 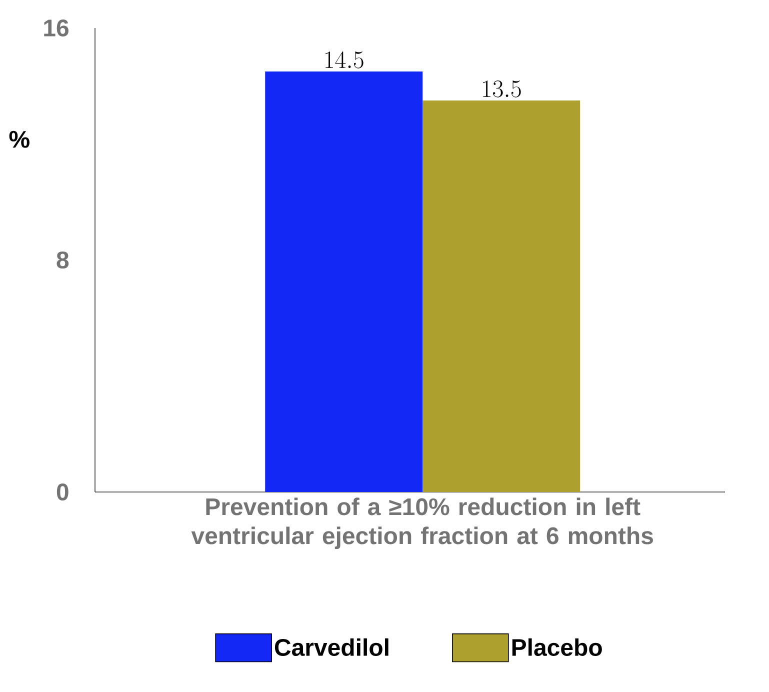 What do you see at coordinates (331, 647) in the screenshot?
I see `legend-label: Carvedilol` at bounding box center [331, 647].